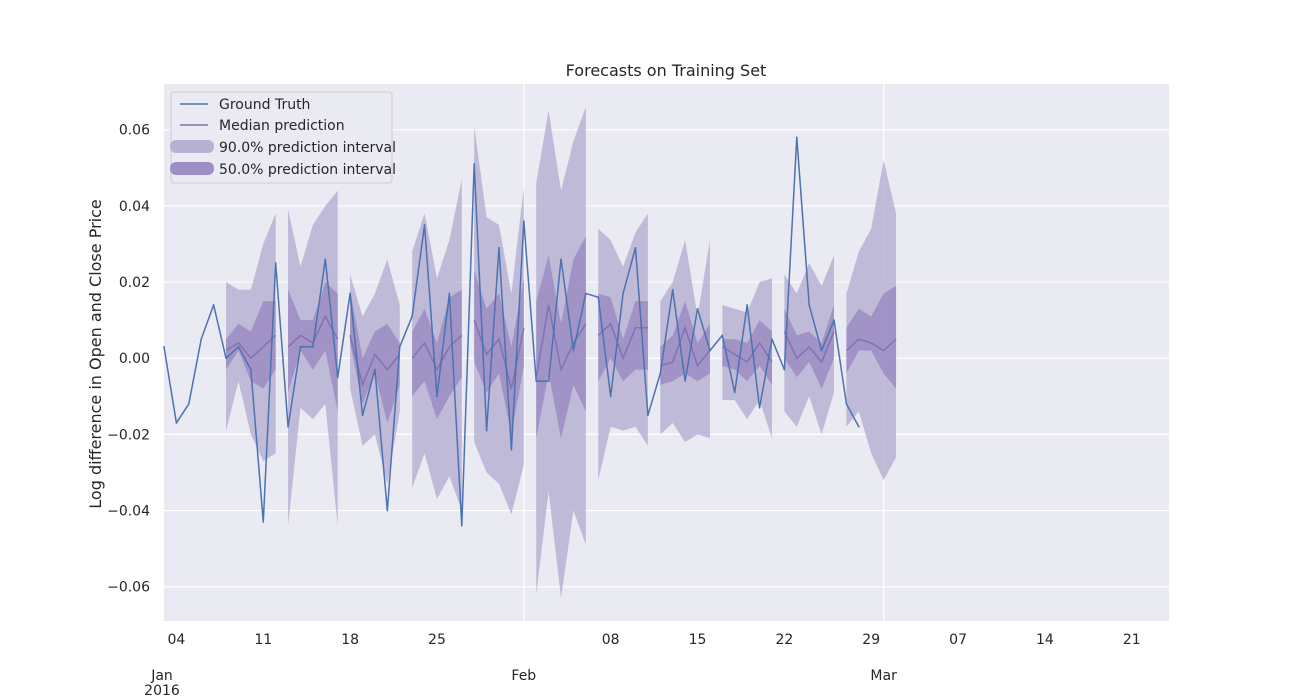 Image resolution: width=1300 pixels, height=700 pixels. Describe the element at coordinates (128, 435) in the screenshot. I see `y-tick-label: −0.02` at that location.